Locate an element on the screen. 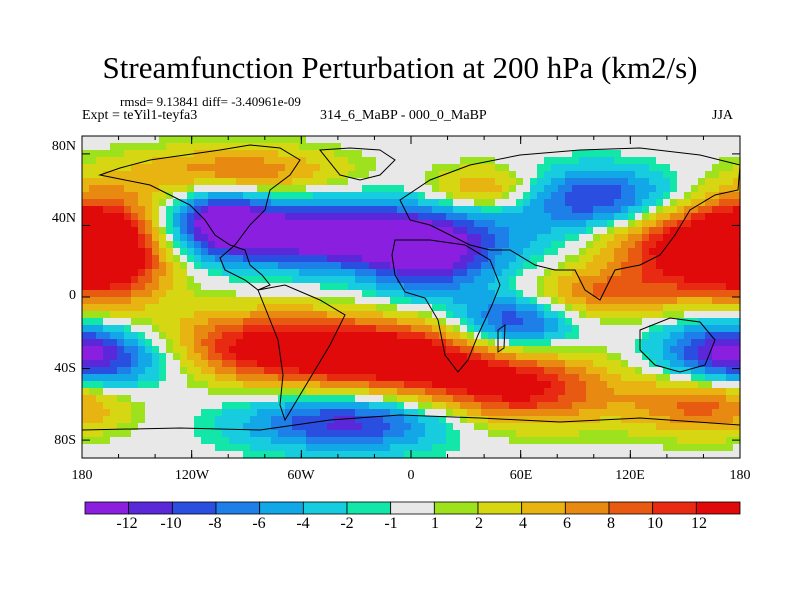 This screenshot has width=800, height=600. colorbar-swatch is located at coordinates (107, 508).